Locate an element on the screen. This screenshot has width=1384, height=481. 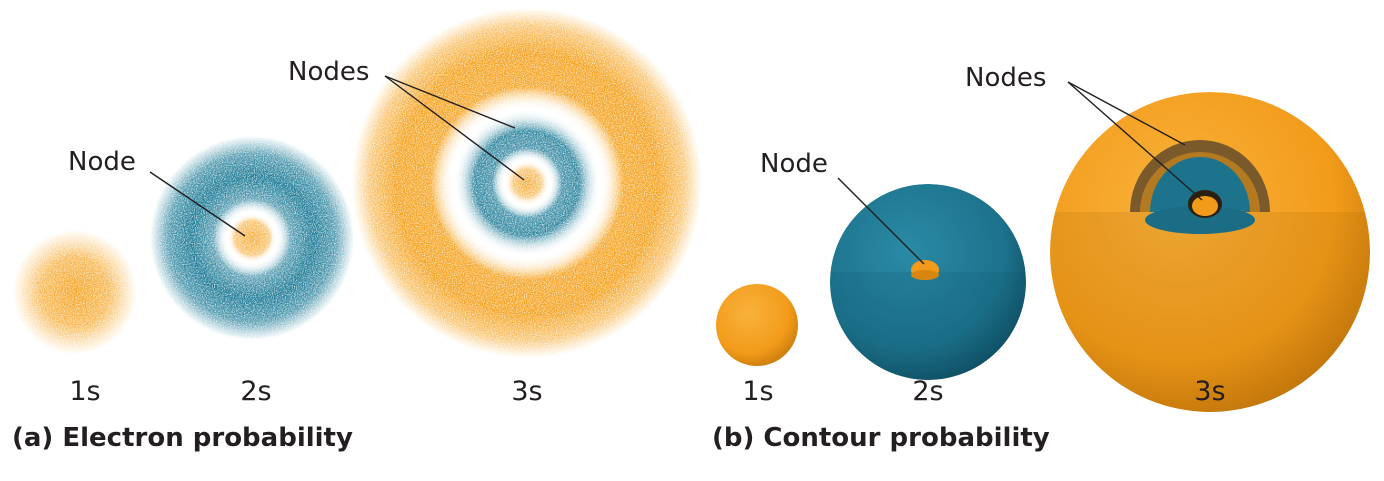
cloud-2s is located at coordinates (252, 238).